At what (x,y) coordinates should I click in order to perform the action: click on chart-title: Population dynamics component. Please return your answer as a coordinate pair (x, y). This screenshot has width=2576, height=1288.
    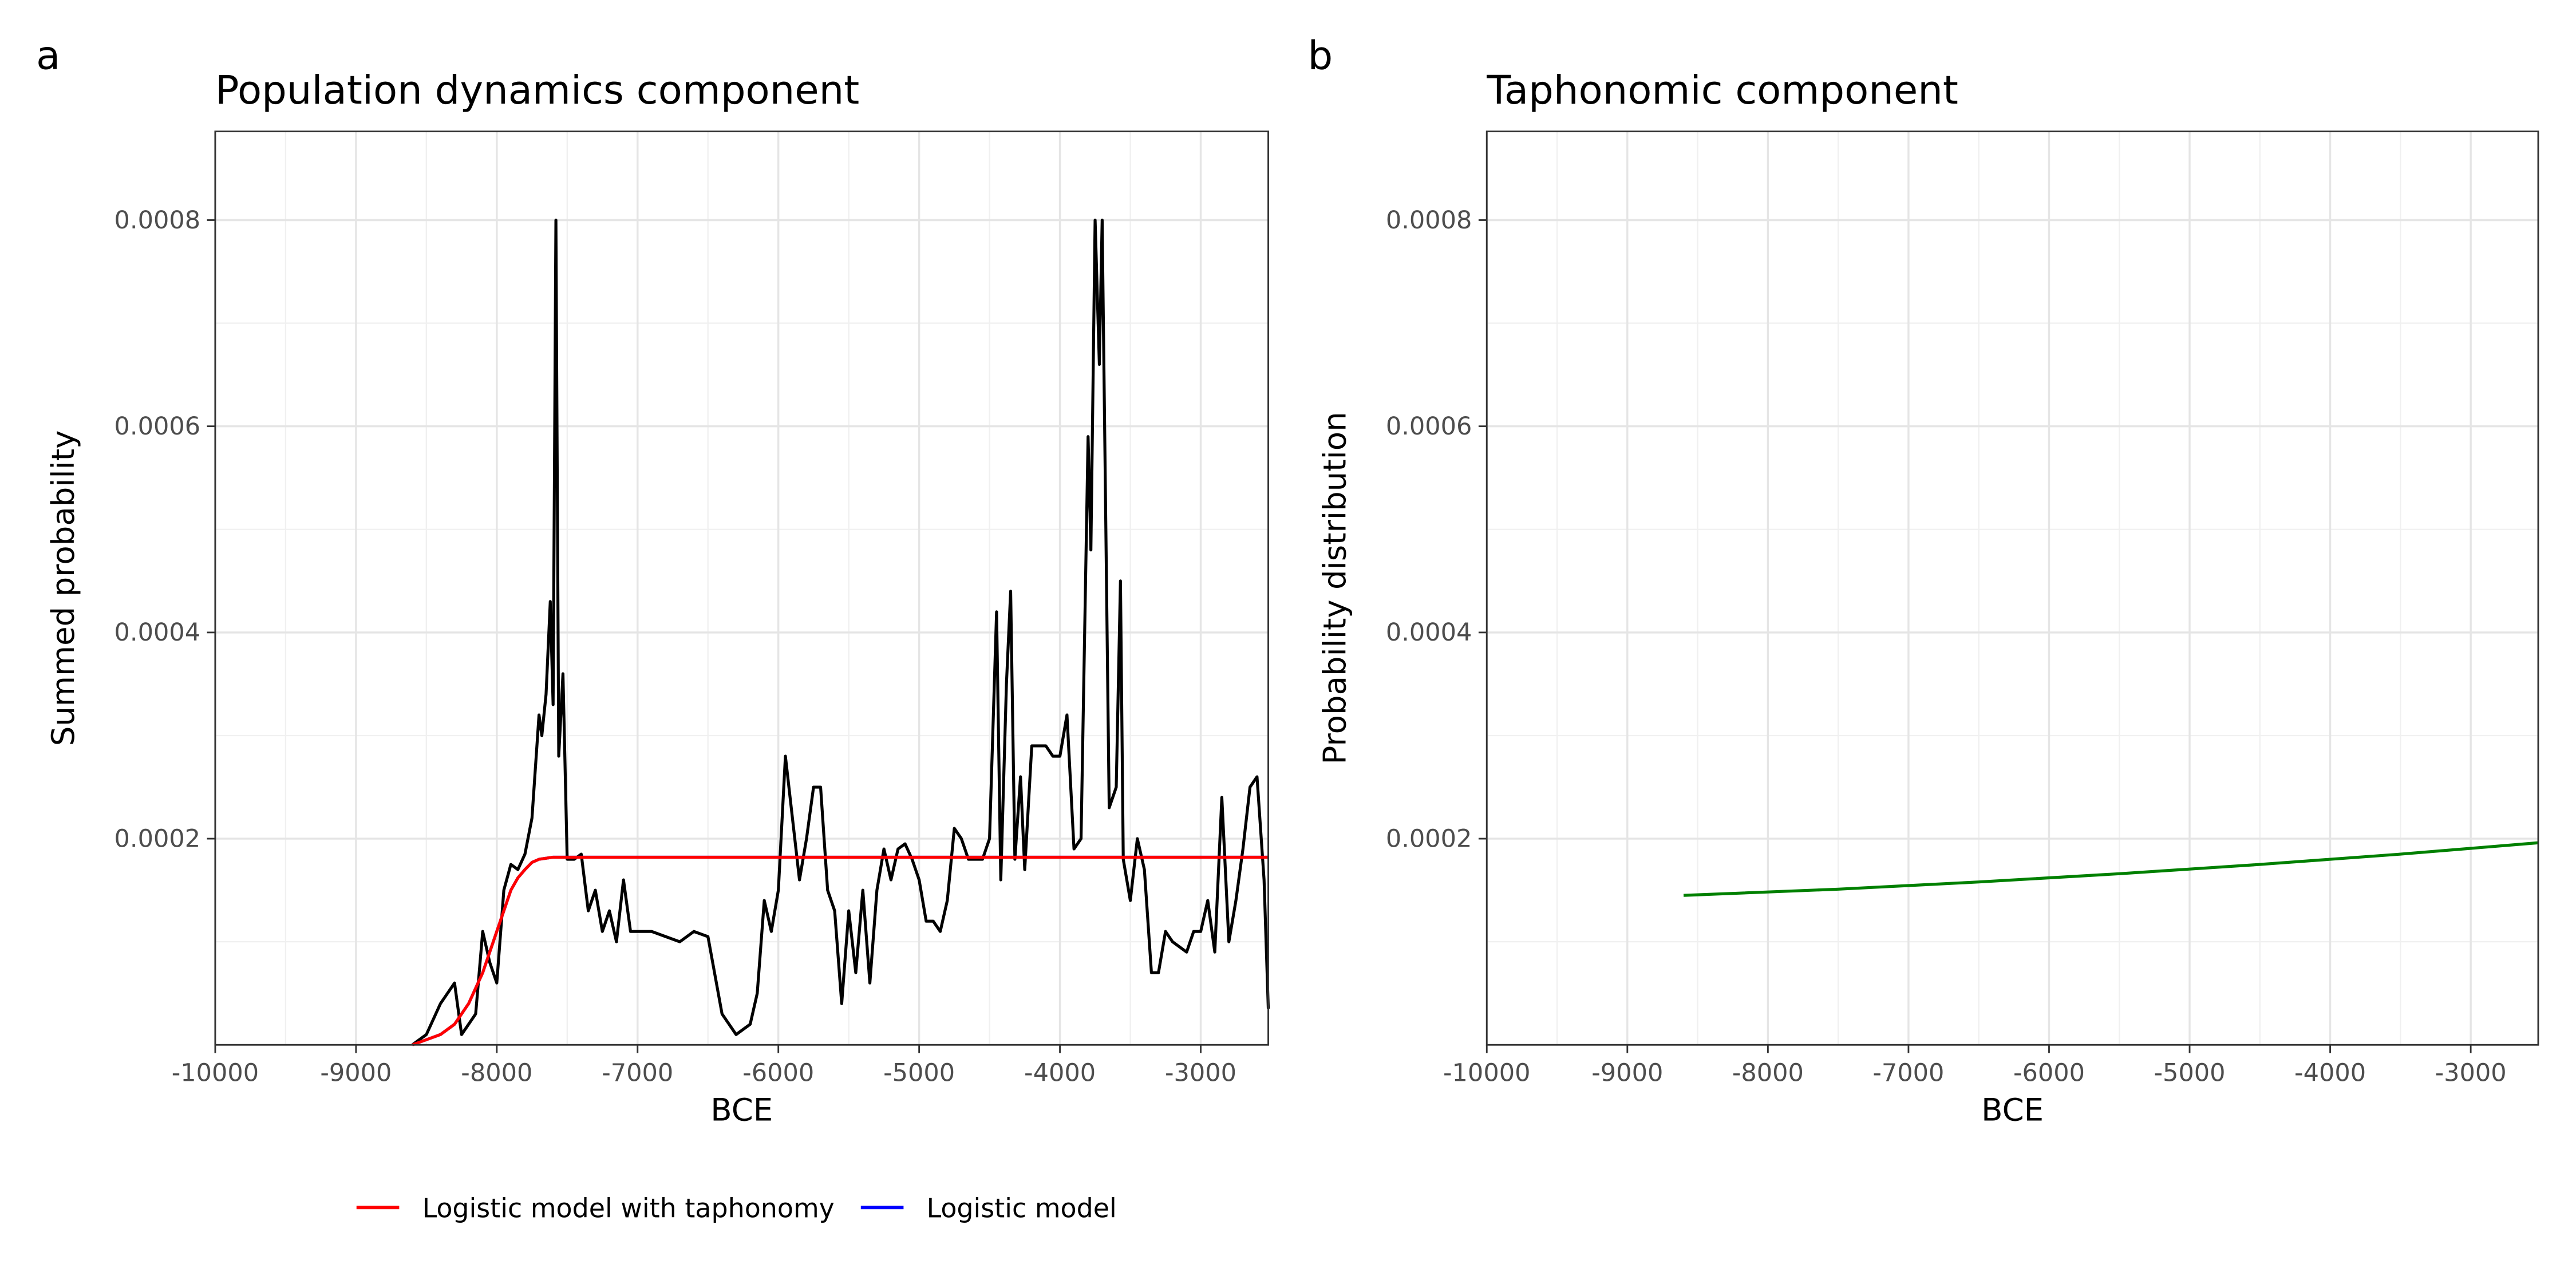
    Looking at the image, I should click on (537, 90).